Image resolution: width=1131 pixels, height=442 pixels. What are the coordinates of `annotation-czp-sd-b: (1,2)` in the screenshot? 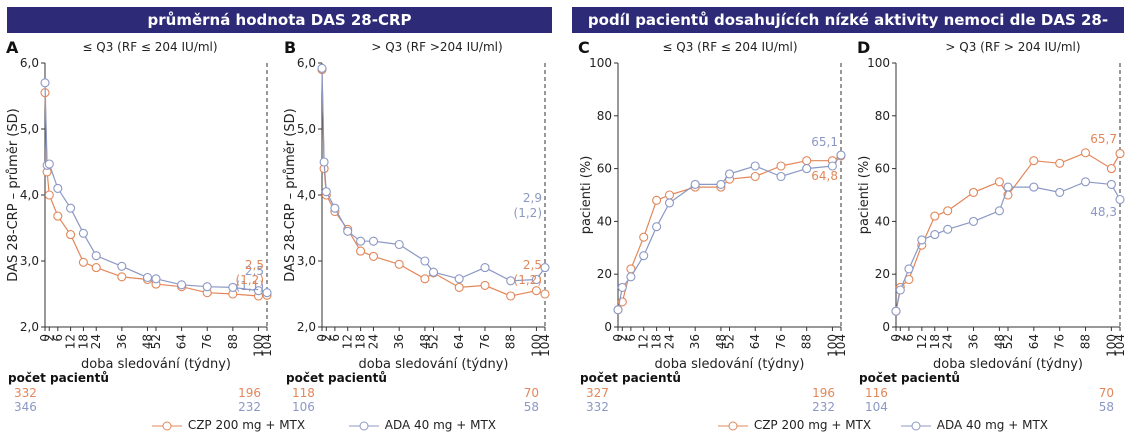 It's located at (528, 280).